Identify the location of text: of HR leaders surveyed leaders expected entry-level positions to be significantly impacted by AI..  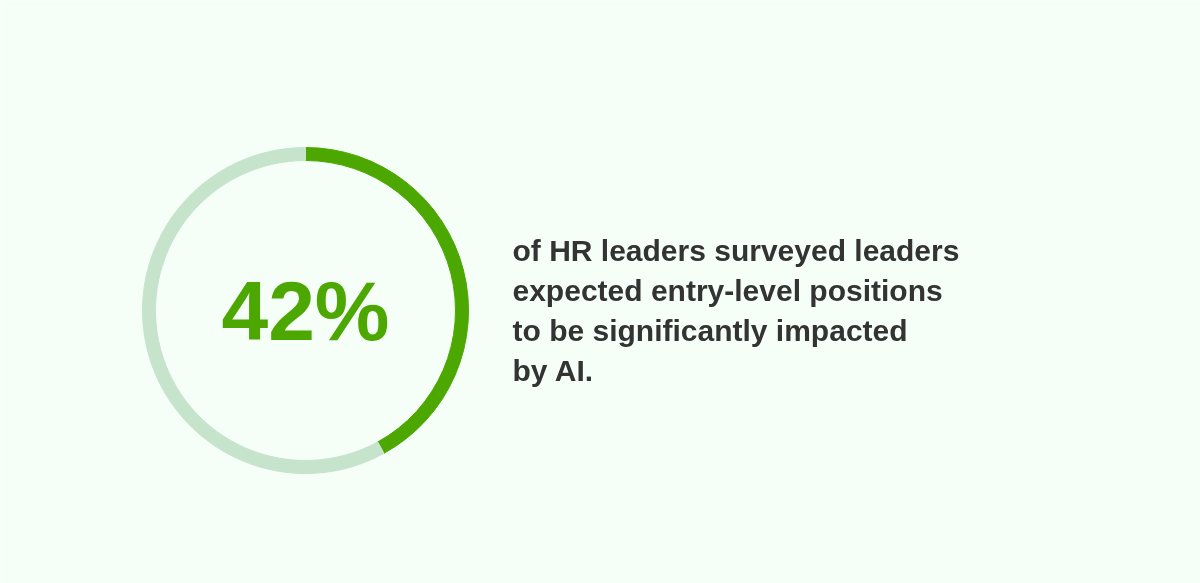
(736, 310).